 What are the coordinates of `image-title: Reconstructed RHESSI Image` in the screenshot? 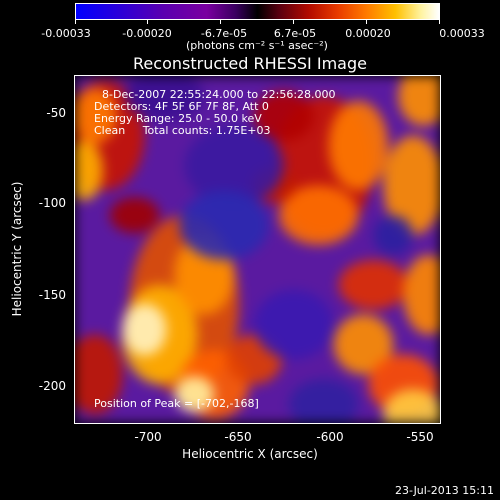 It's located at (250, 63).